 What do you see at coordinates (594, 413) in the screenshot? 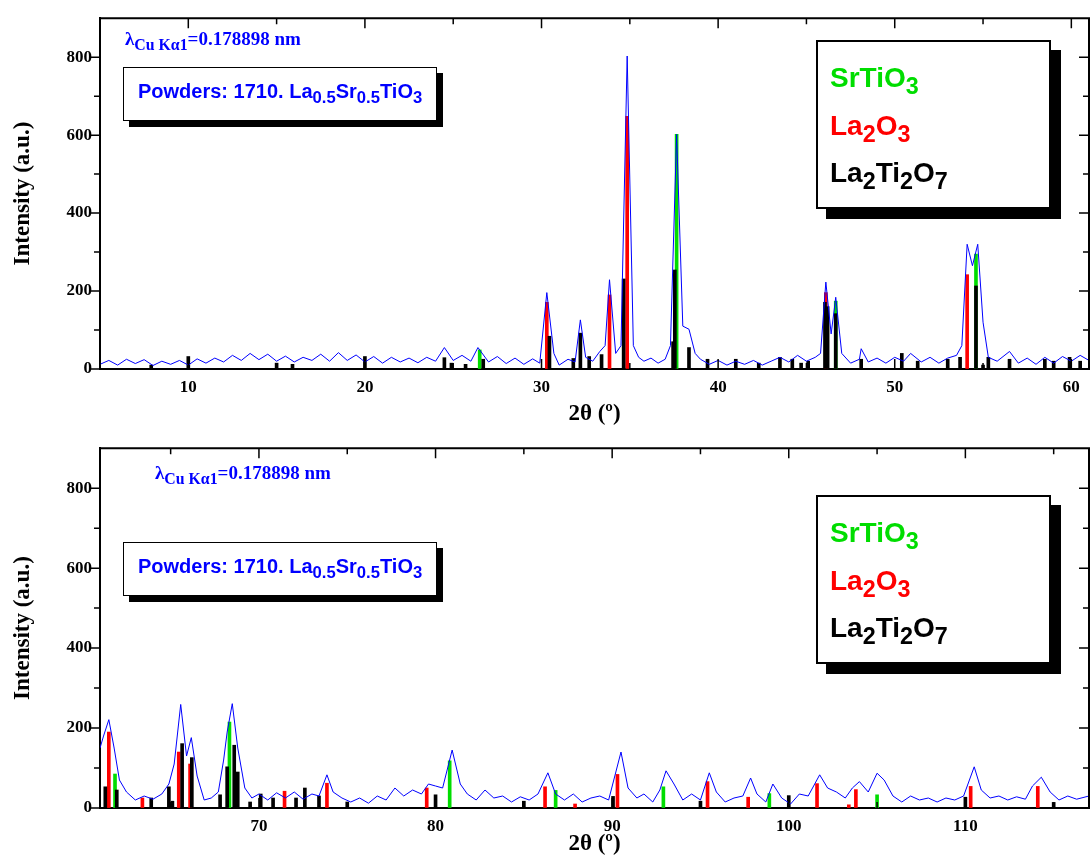
I see `x-axis-title: 2θ (º)` at bounding box center [594, 413].